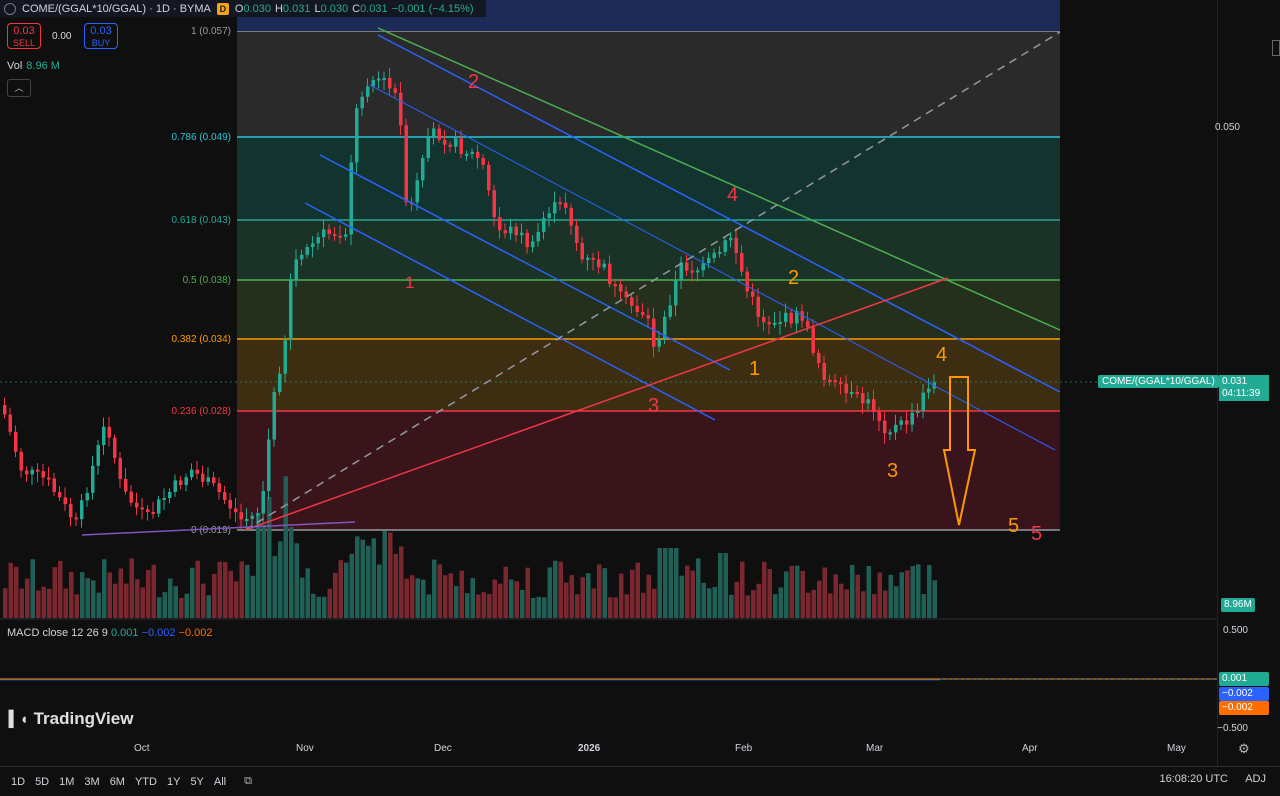 The width and height of the screenshot is (1280, 796). Describe the element at coordinates (1276, 48) in the screenshot. I see `fullscreen-edge-icon` at that location.